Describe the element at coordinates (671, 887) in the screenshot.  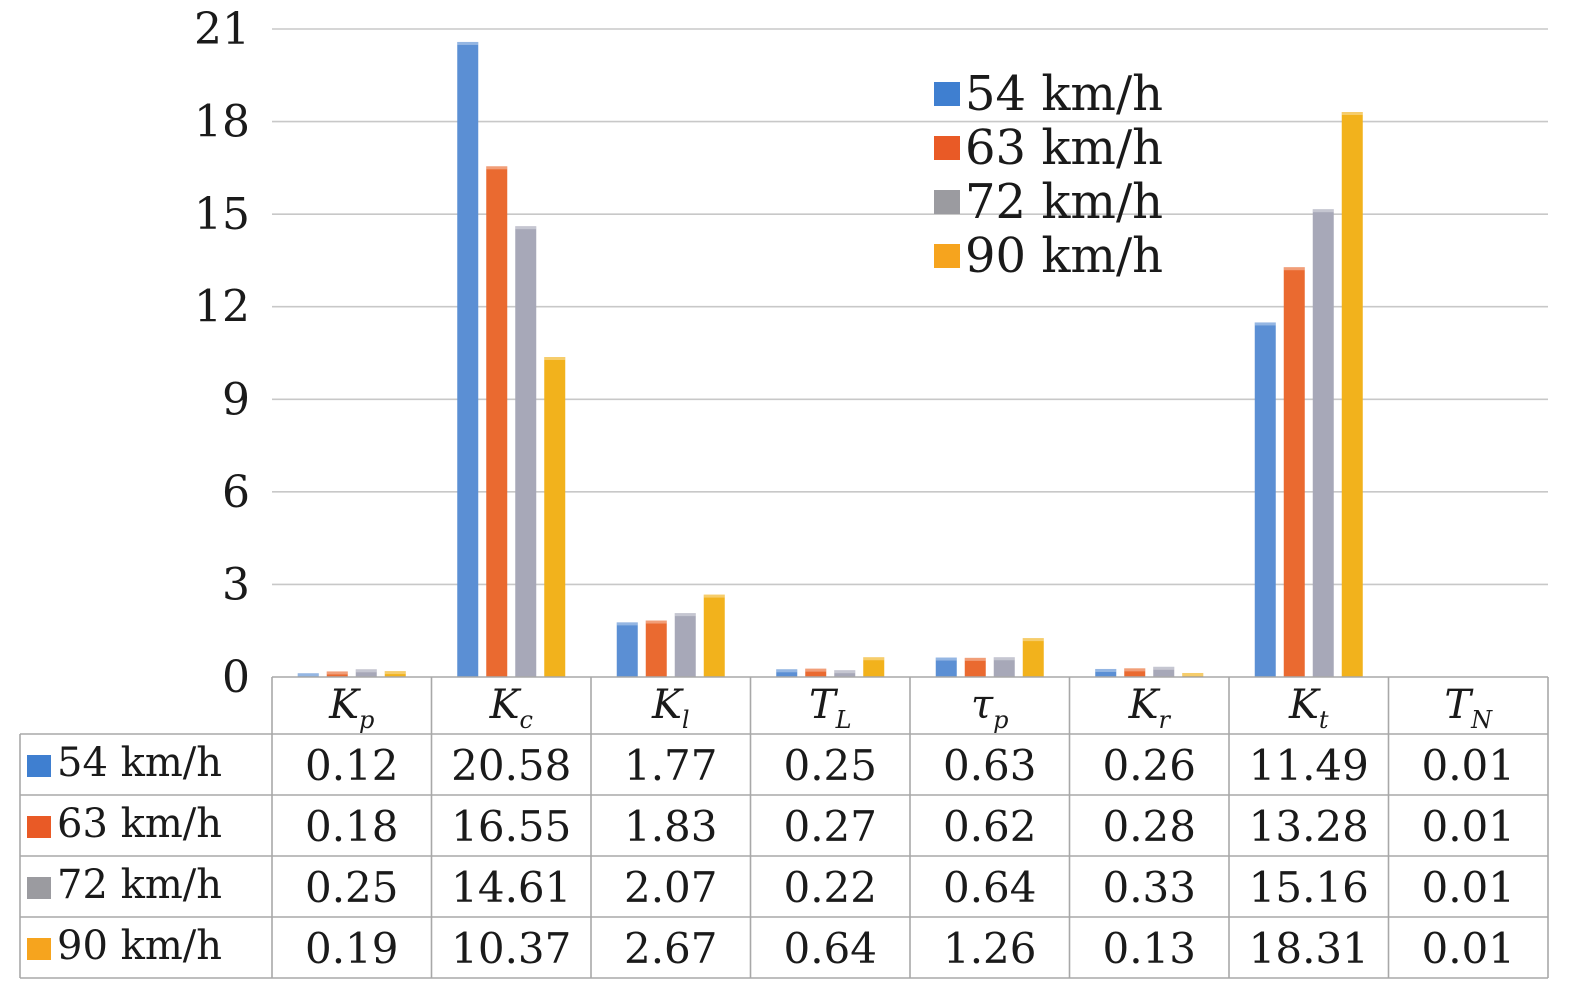
I see `table-cell: 2.07` at that location.